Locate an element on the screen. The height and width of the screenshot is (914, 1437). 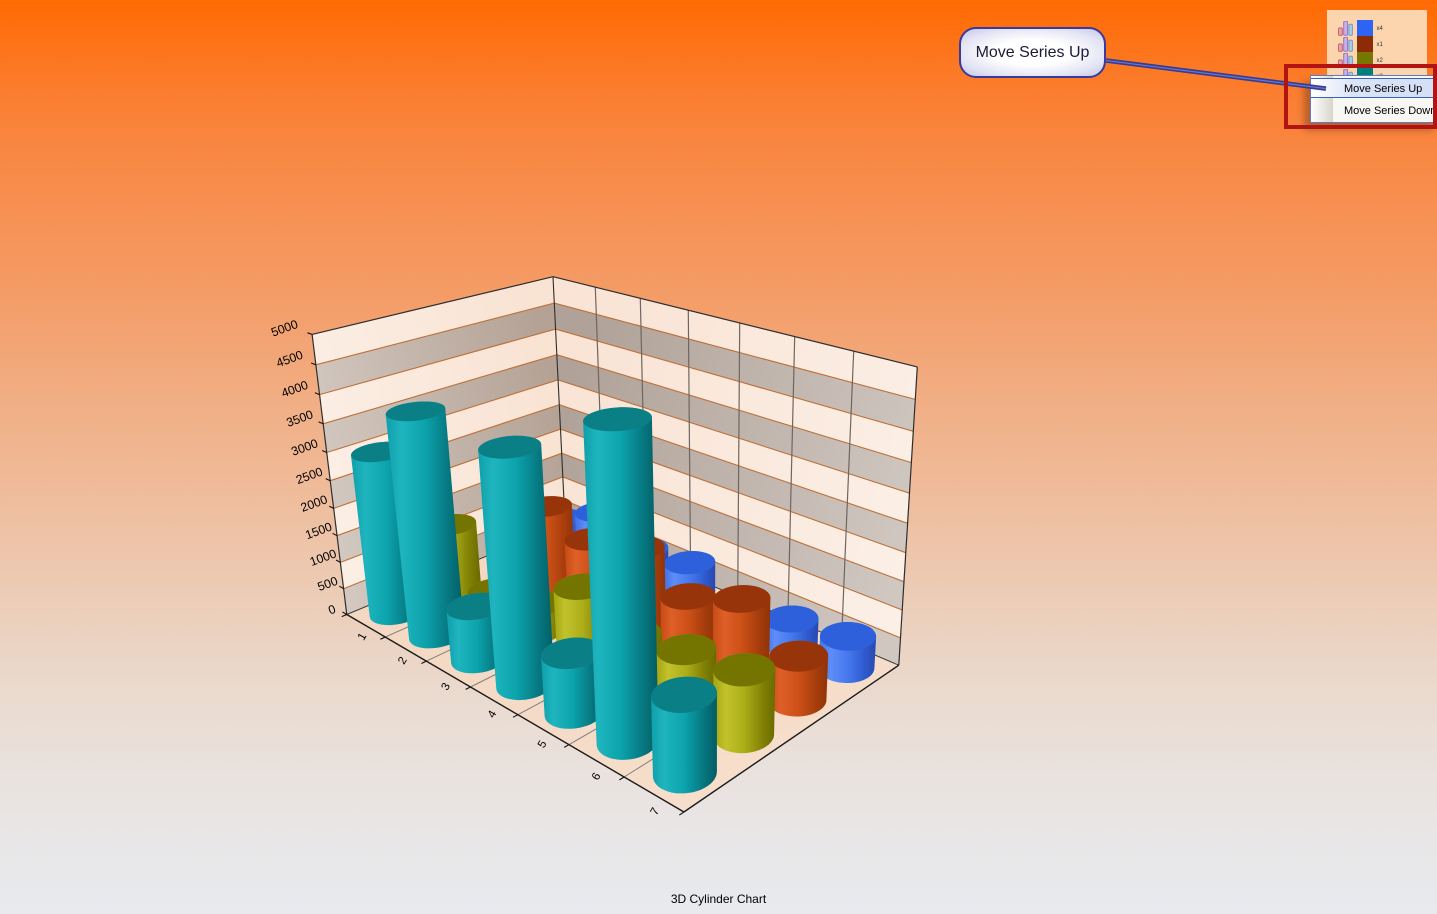
svg-text: 5000 is located at coordinates (284, 328).